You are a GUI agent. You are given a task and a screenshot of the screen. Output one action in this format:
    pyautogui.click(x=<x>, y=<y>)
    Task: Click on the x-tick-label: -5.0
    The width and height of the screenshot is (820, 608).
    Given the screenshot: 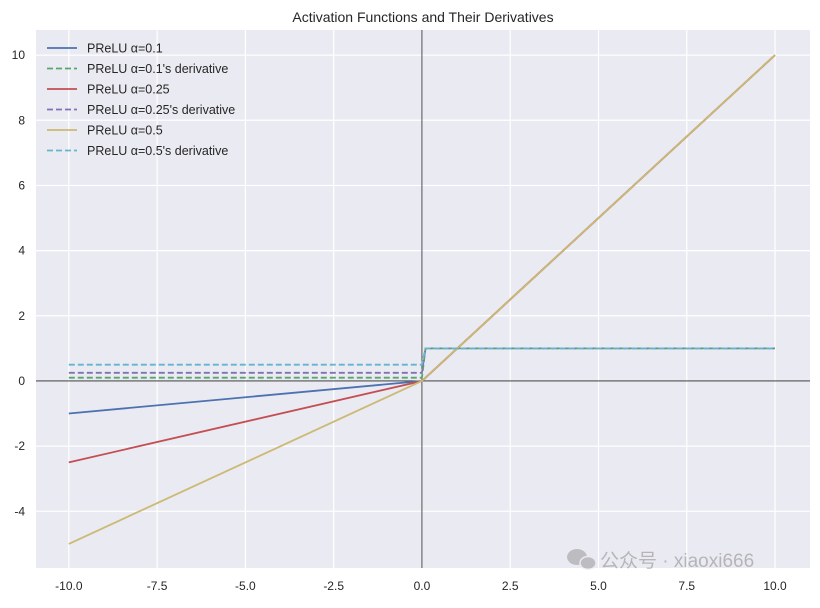 What is the action you would take?
    pyautogui.click(x=245, y=586)
    